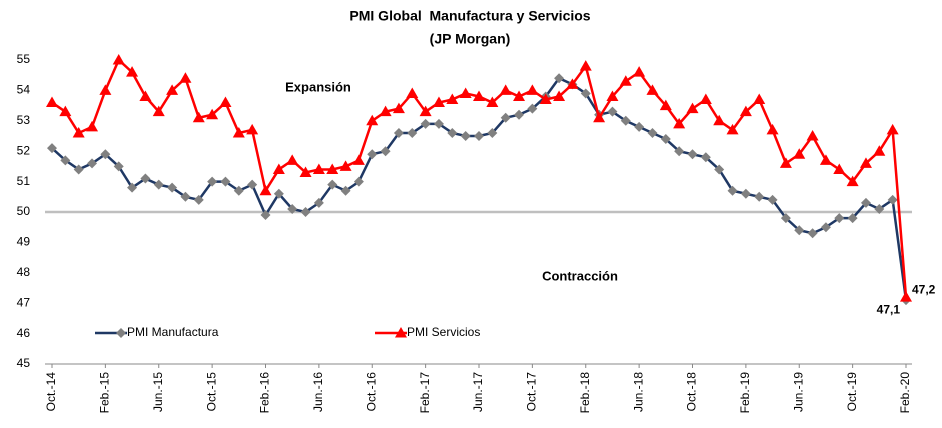 The image size is (942, 428). Describe the element at coordinates (265, 393) in the screenshot. I see `x-tick-label: Feb.-16` at that location.